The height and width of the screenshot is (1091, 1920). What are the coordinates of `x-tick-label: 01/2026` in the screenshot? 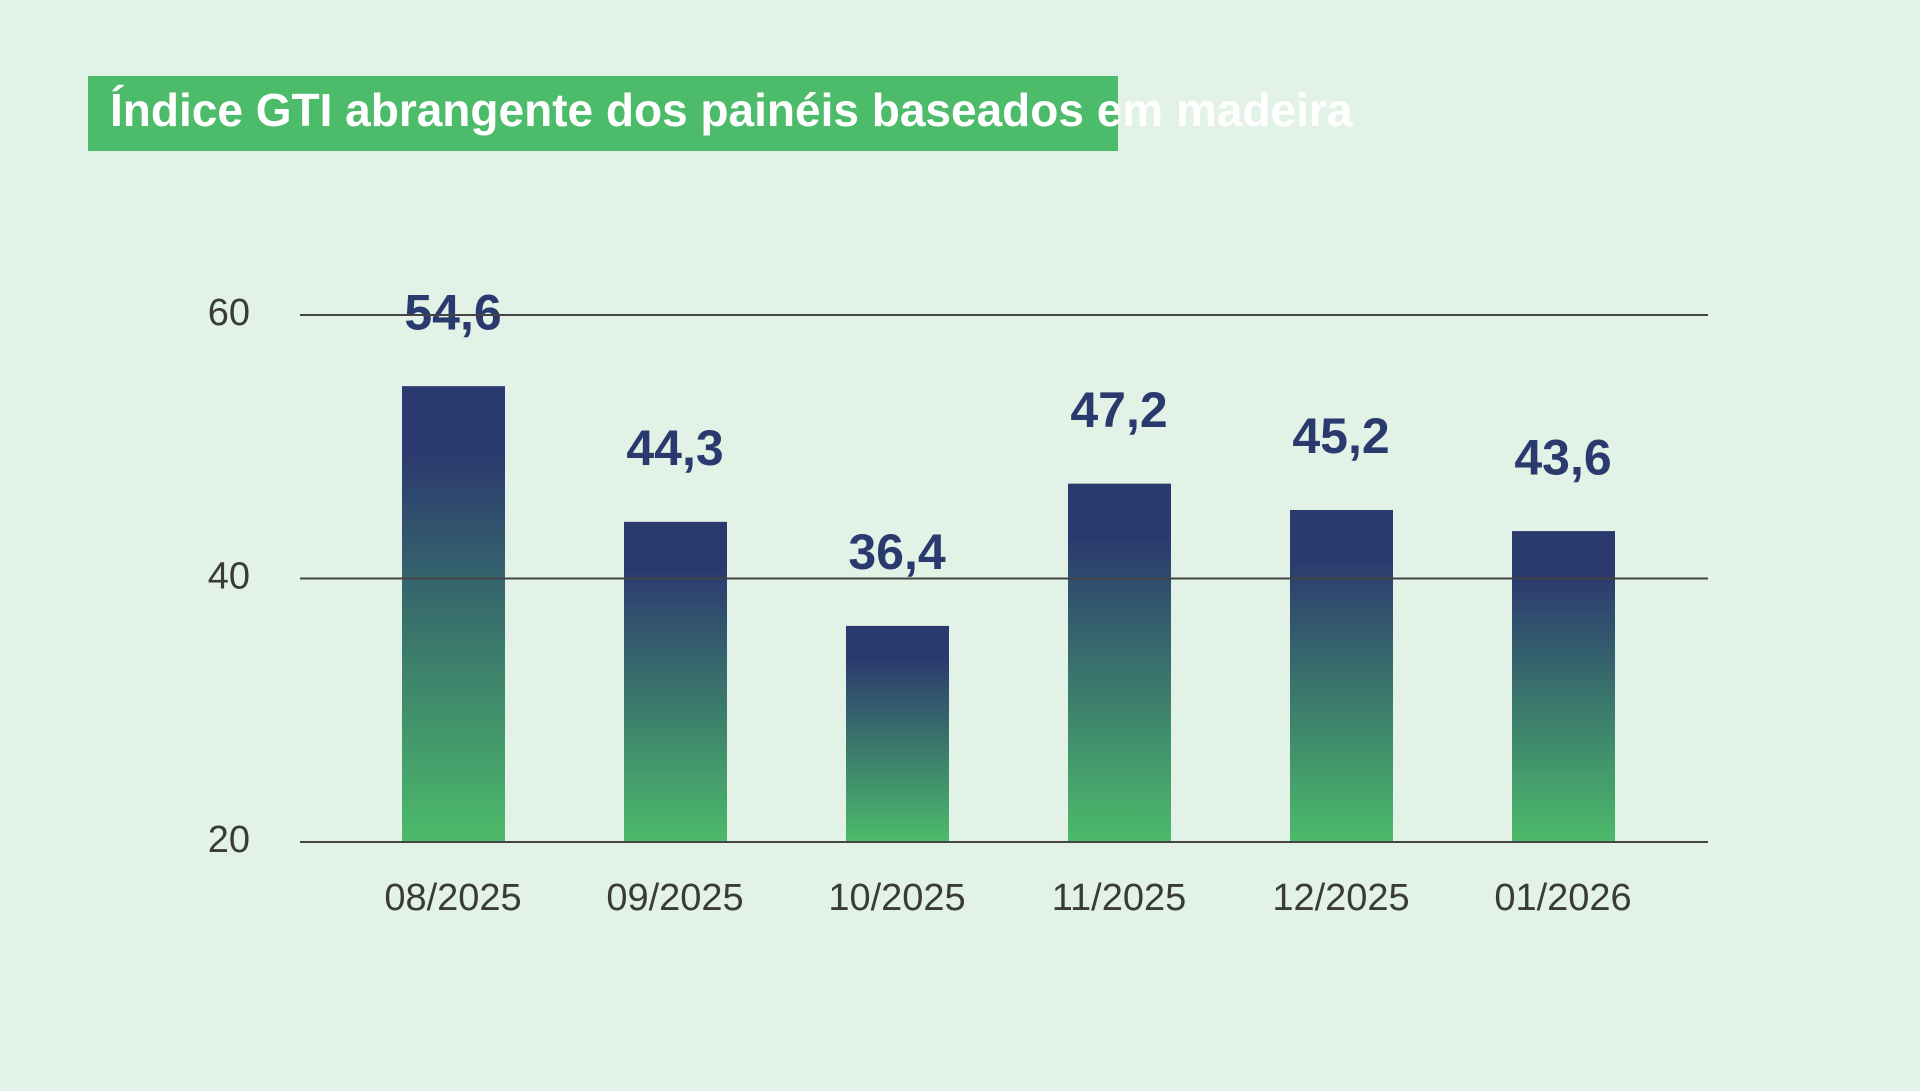 It's located at (1562, 898).